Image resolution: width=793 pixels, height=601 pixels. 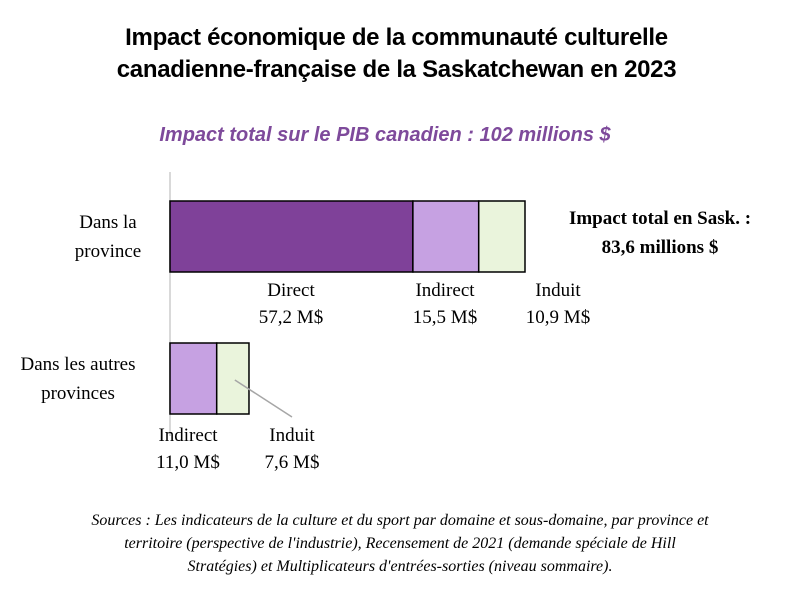 What do you see at coordinates (291, 236) in the screenshot?
I see `bar-province-direct` at bounding box center [291, 236].